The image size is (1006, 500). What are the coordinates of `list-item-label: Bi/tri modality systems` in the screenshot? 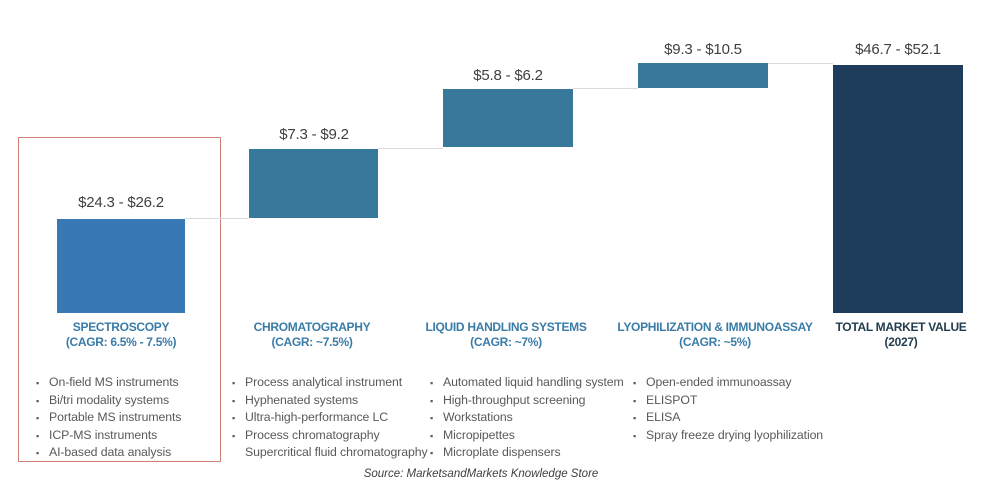 It's located at (109, 399).